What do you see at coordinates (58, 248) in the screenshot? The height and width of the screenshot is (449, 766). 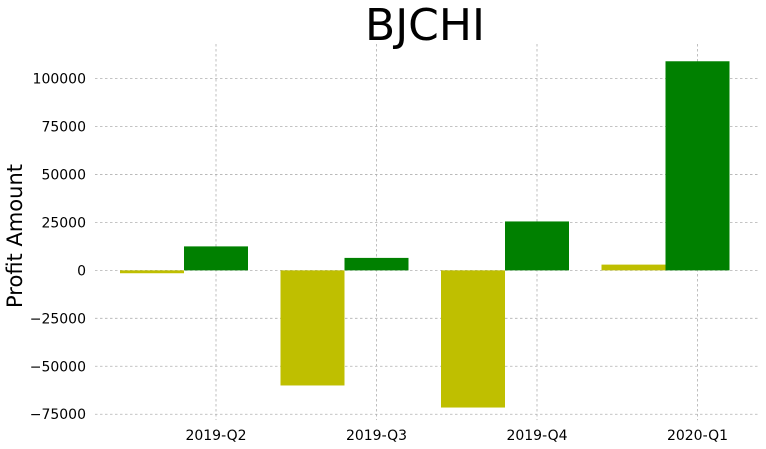 I see `y-tick-labels: −75000 −50000 −25000 0 25000 50000 75000 100000` at bounding box center [58, 248].